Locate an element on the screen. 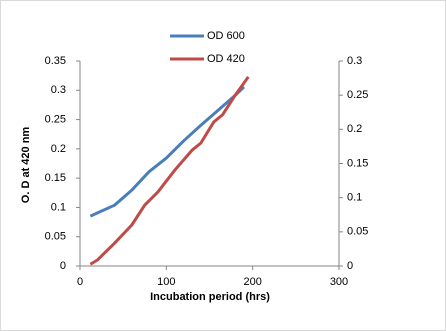  legend-label: OD 420 is located at coordinates (226, 59).